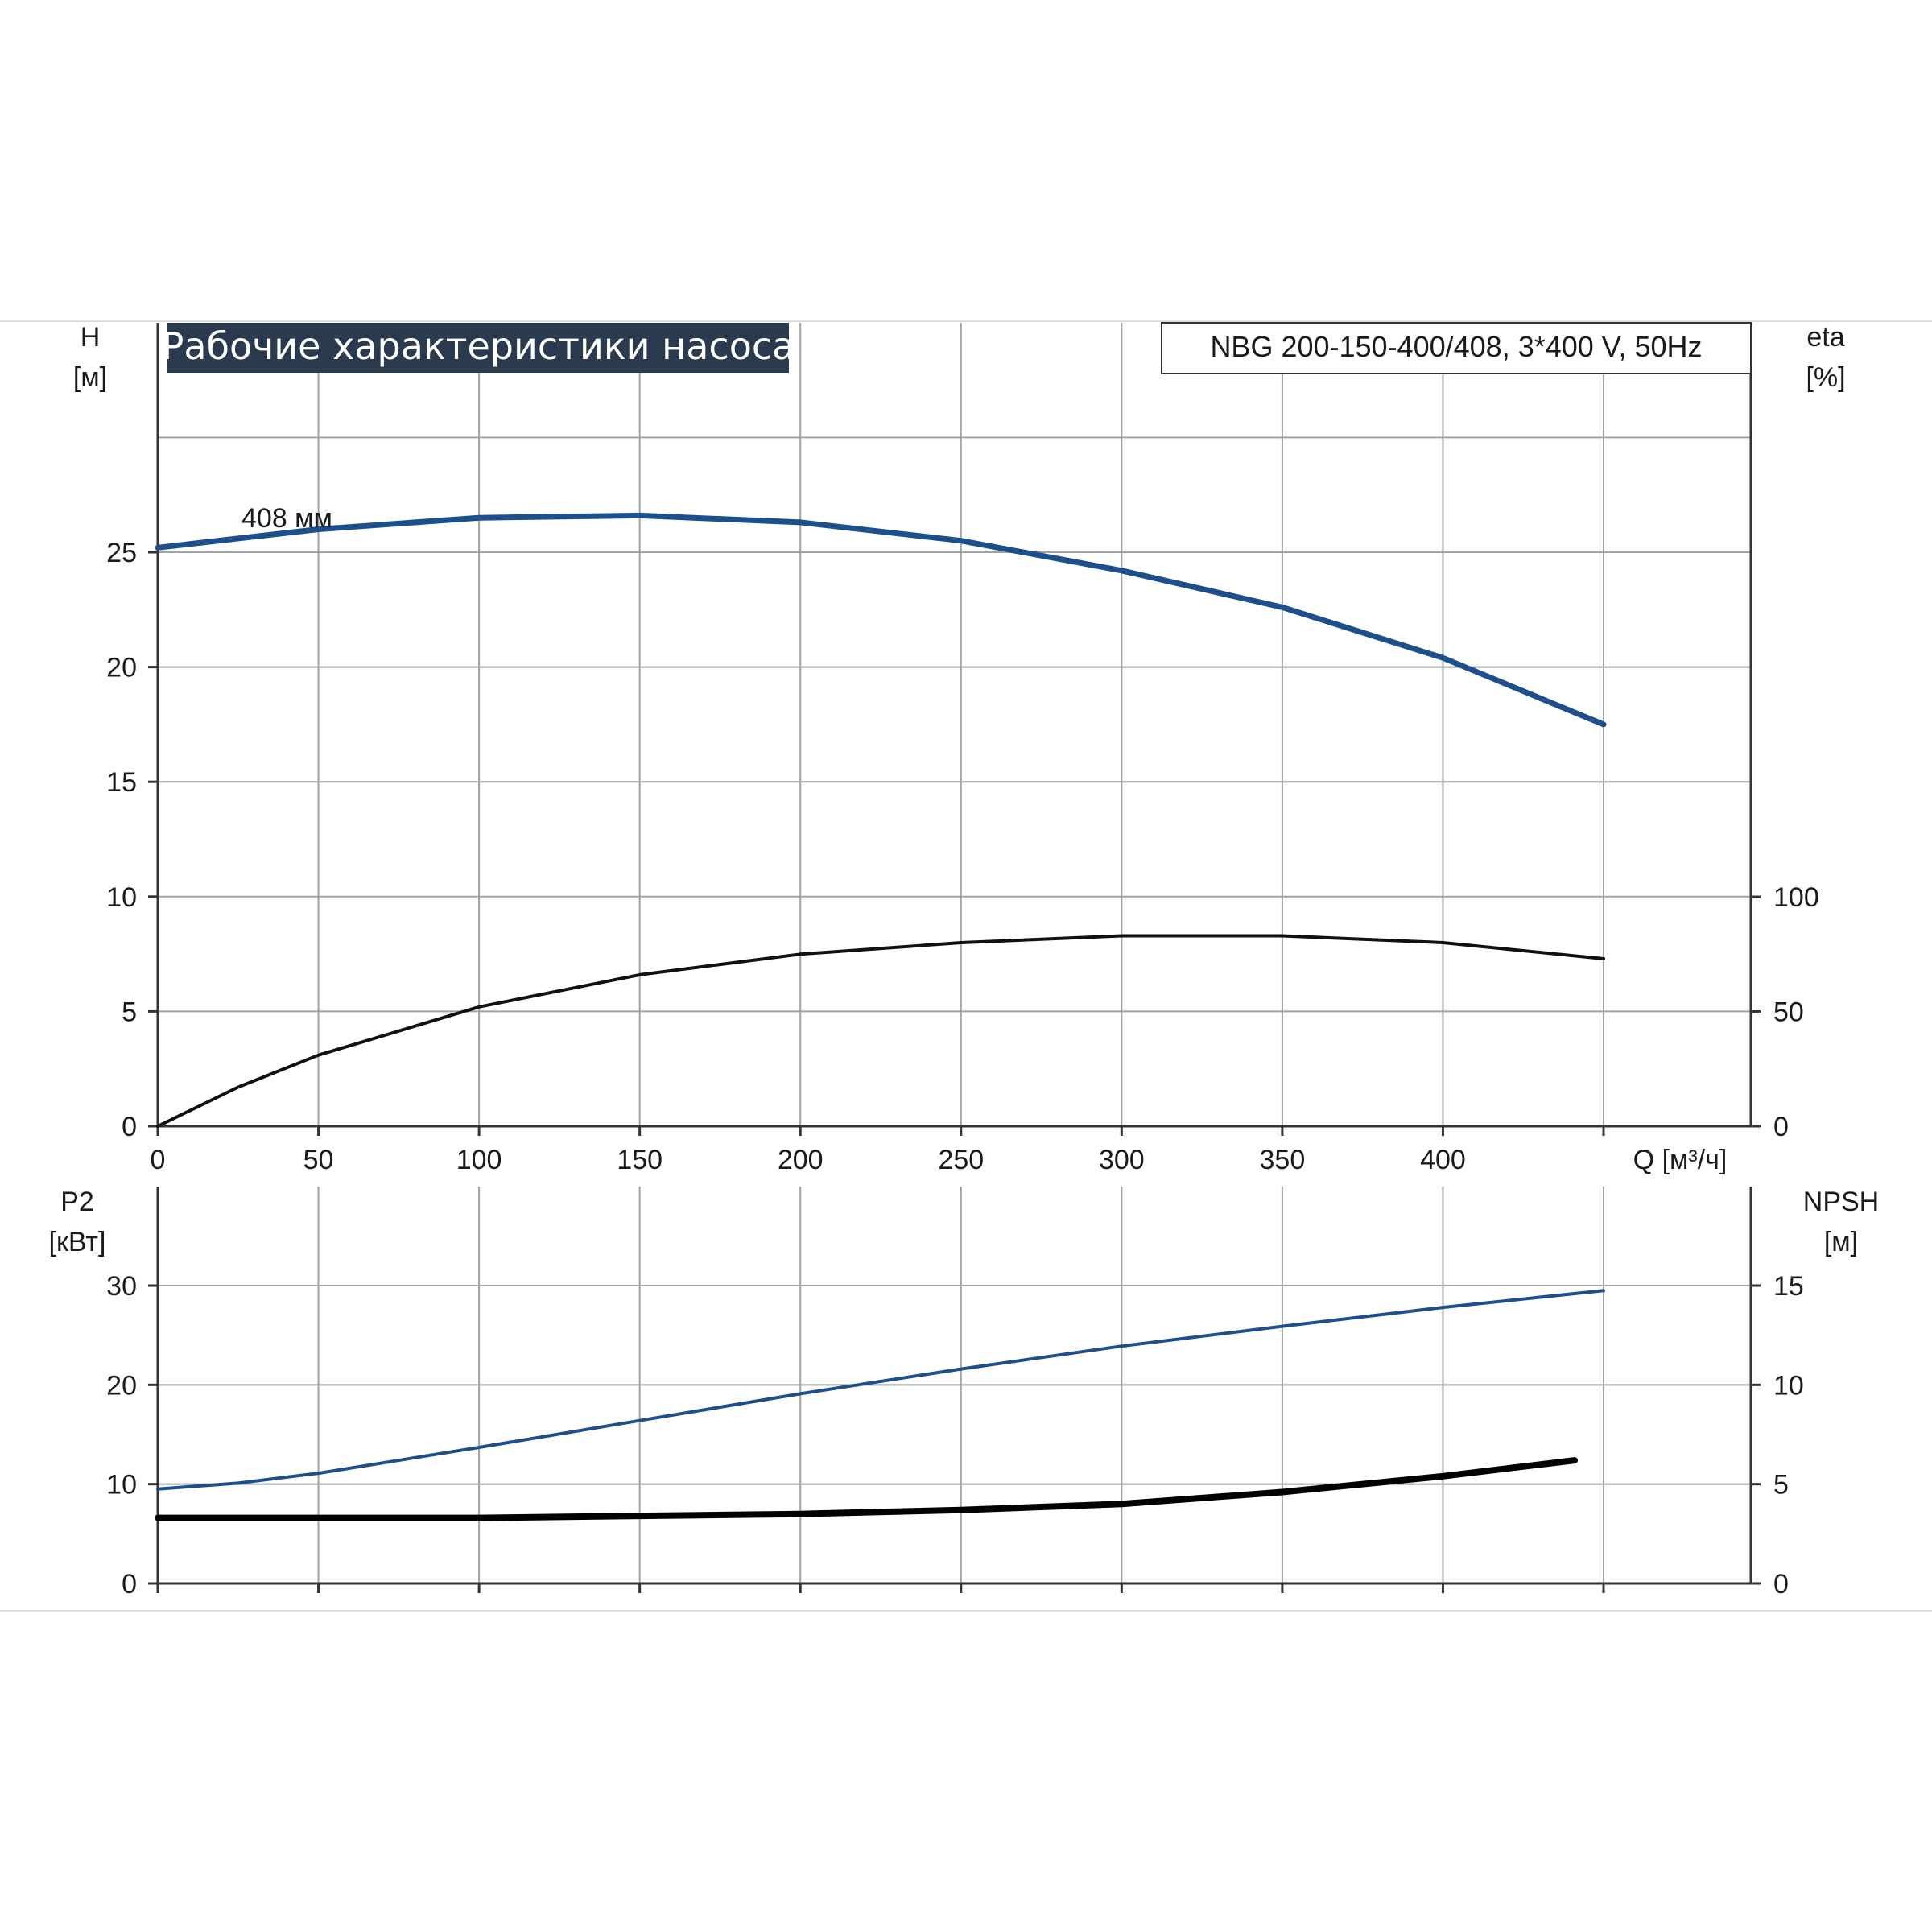  Describe the element at coordinates (121, 1286) in the screenshot. I see `y-left-tick-label: 30` at that location.